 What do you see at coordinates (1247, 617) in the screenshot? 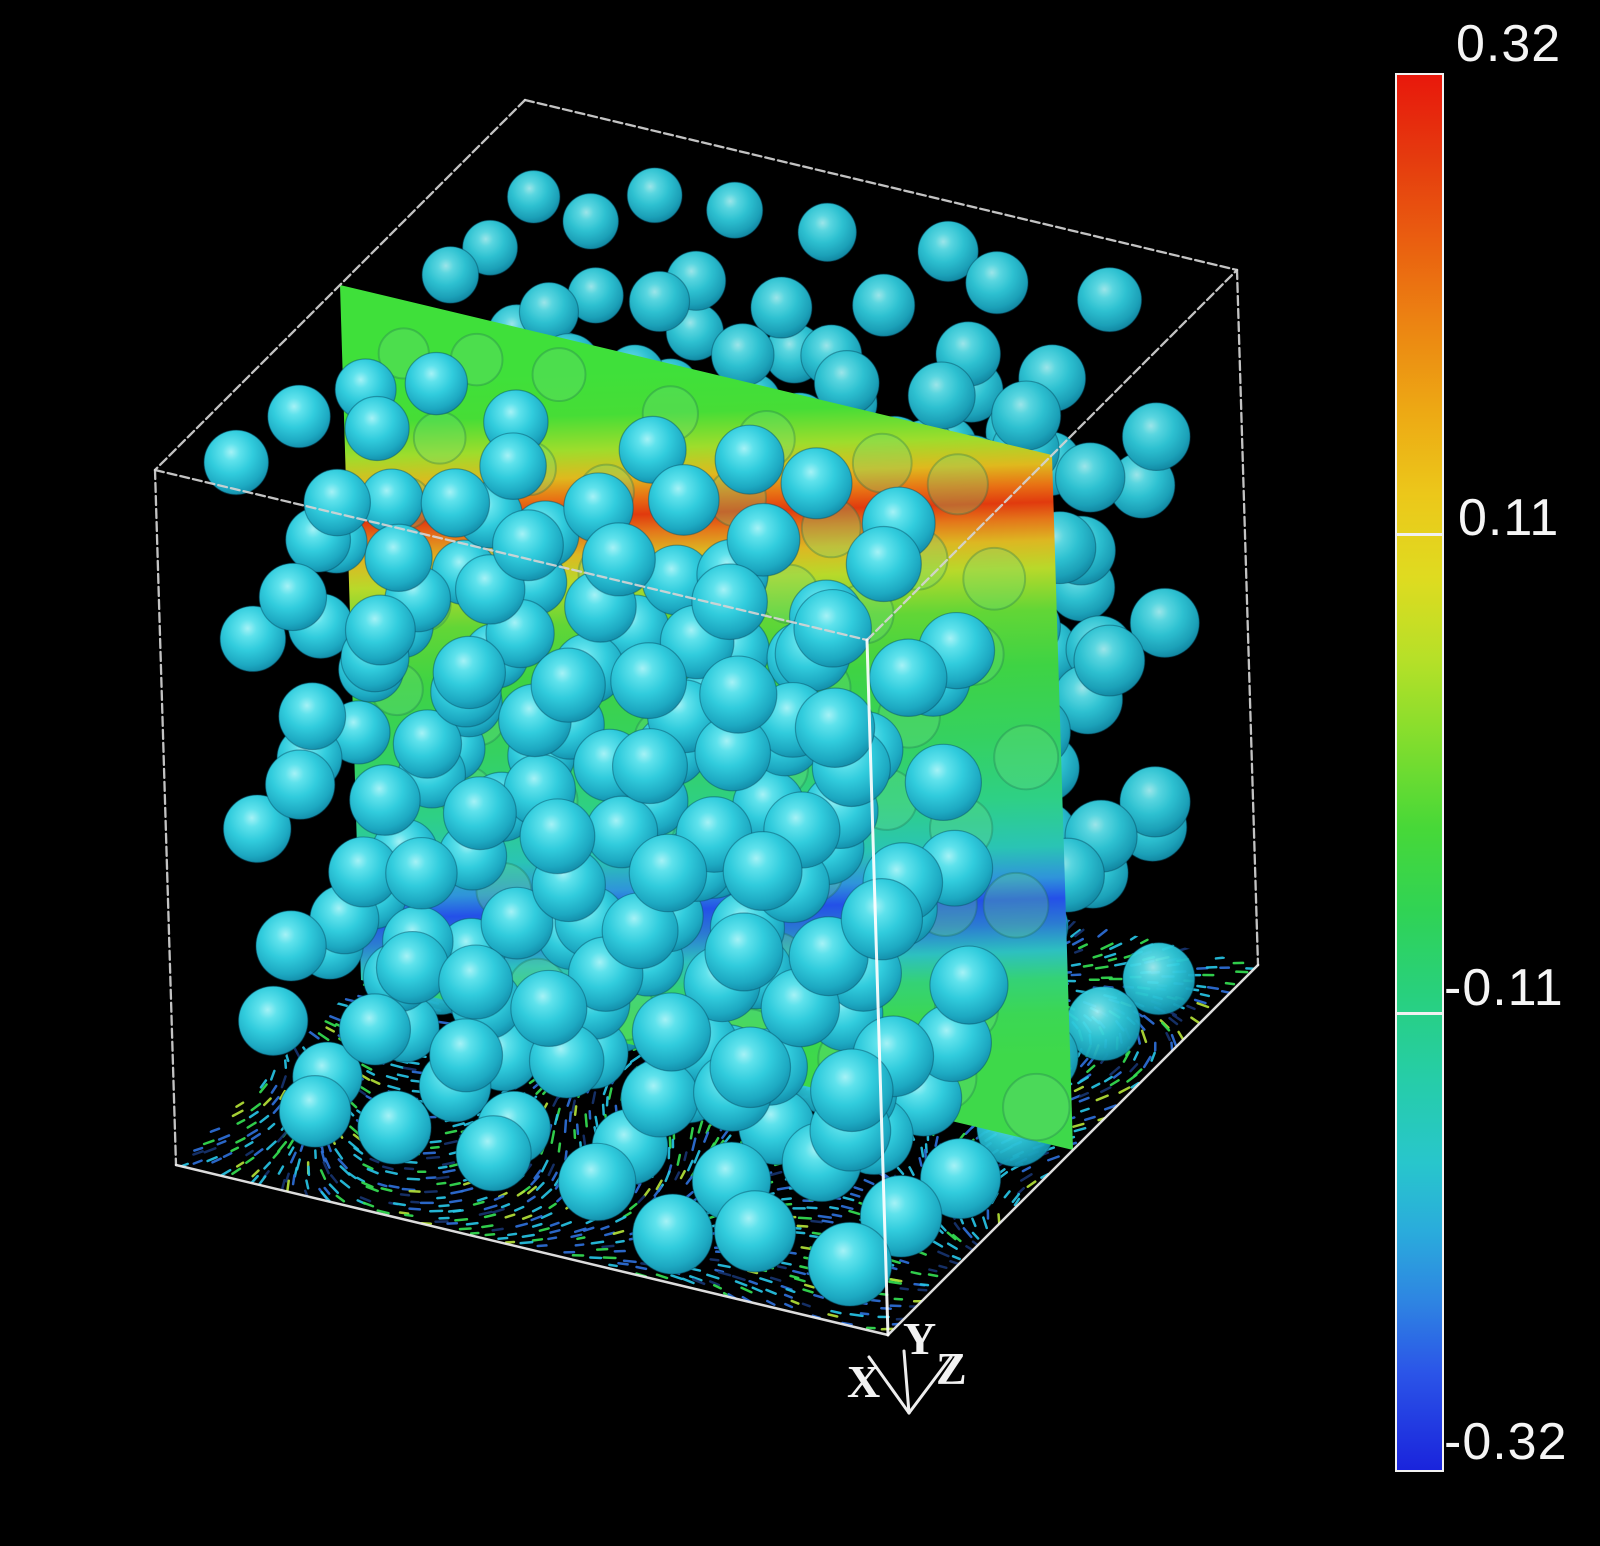
I see `box-edge` at bounding box center [1247, 617].